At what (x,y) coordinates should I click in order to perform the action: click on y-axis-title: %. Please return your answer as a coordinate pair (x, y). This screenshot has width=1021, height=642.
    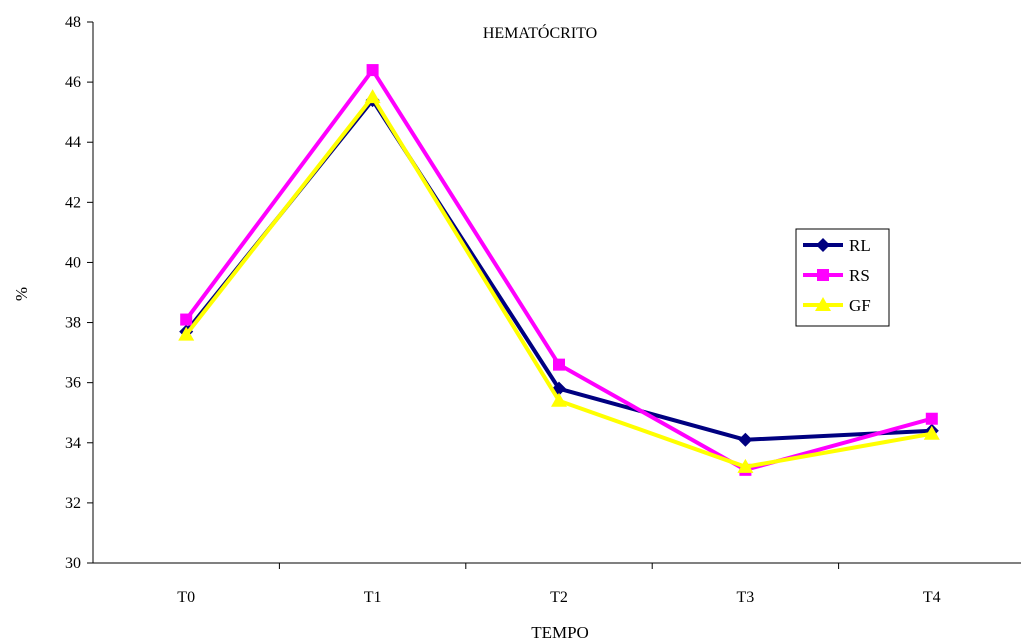
    Looking at the image, I should click on (21, 294).